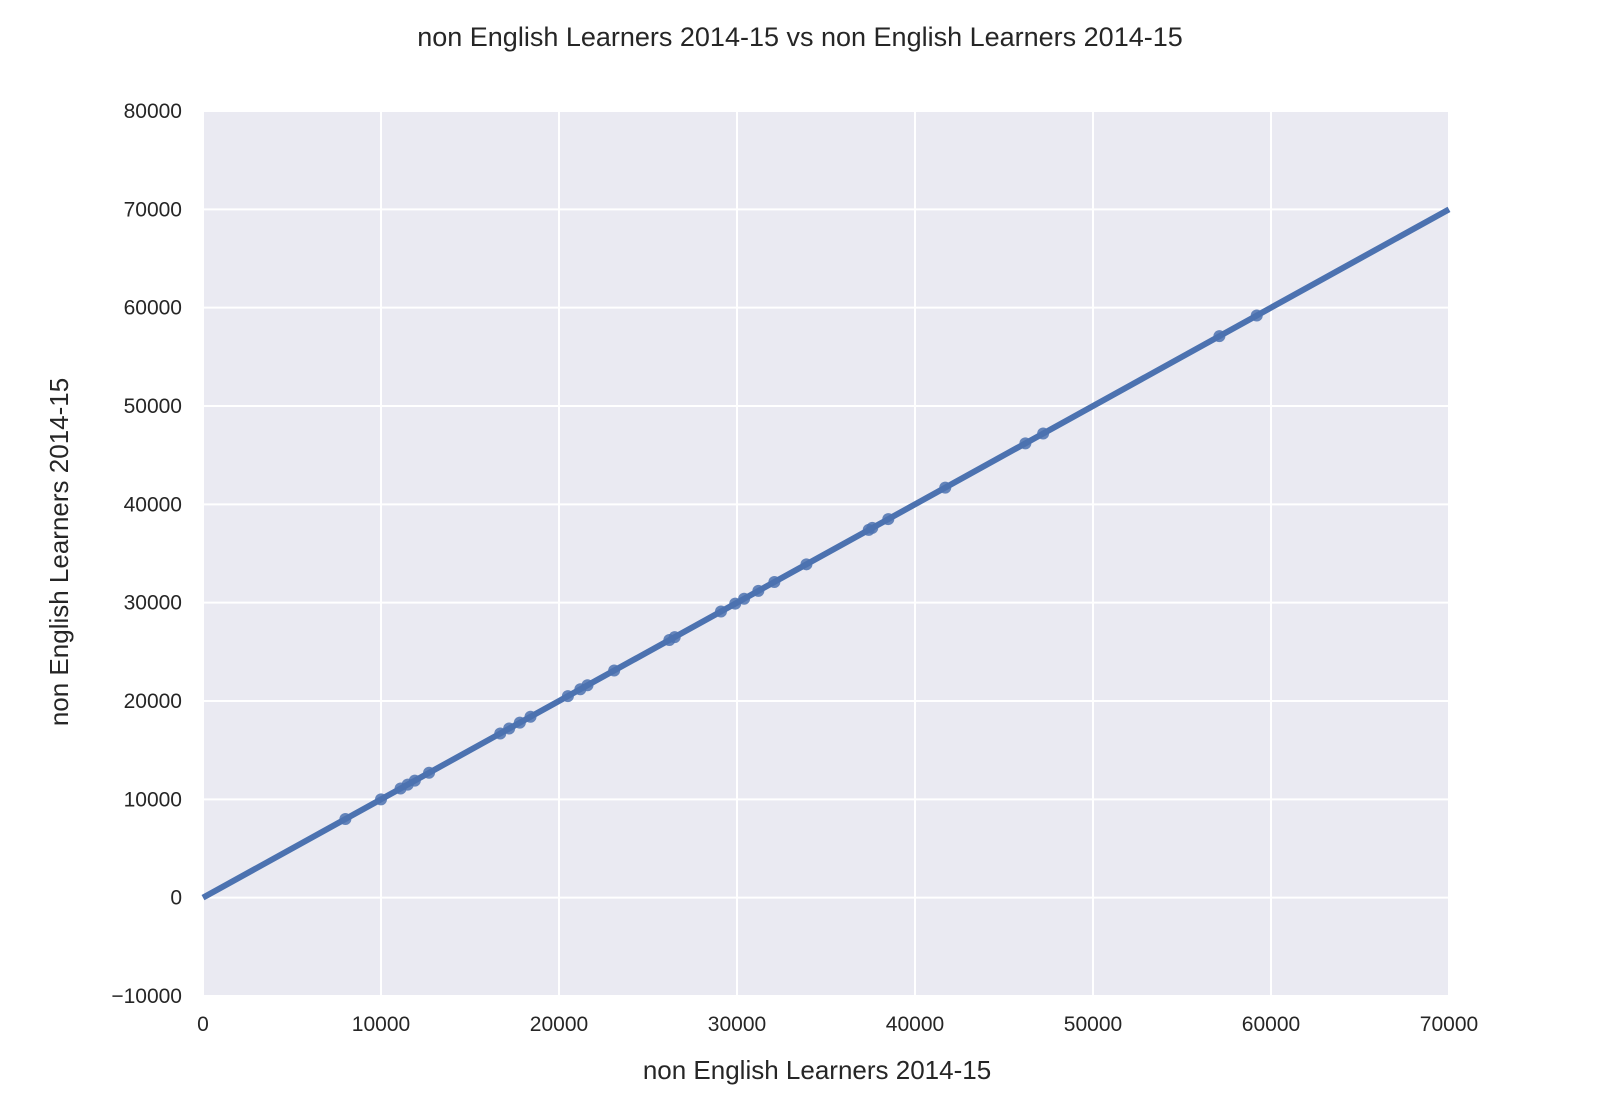 Image resolution: width=1600 pixels, height=1100 pixels. What do you see at coordinates (153, 406) in the screenshot?
I see `y-tick-label: 50000` at bounding box center [153, 406].